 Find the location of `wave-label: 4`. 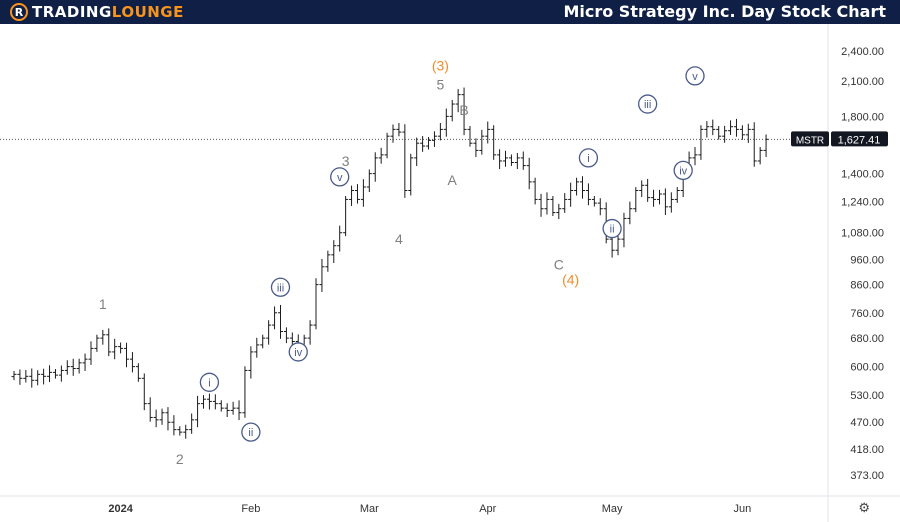

wave-label: 4 is located at coordinates (399, 239).